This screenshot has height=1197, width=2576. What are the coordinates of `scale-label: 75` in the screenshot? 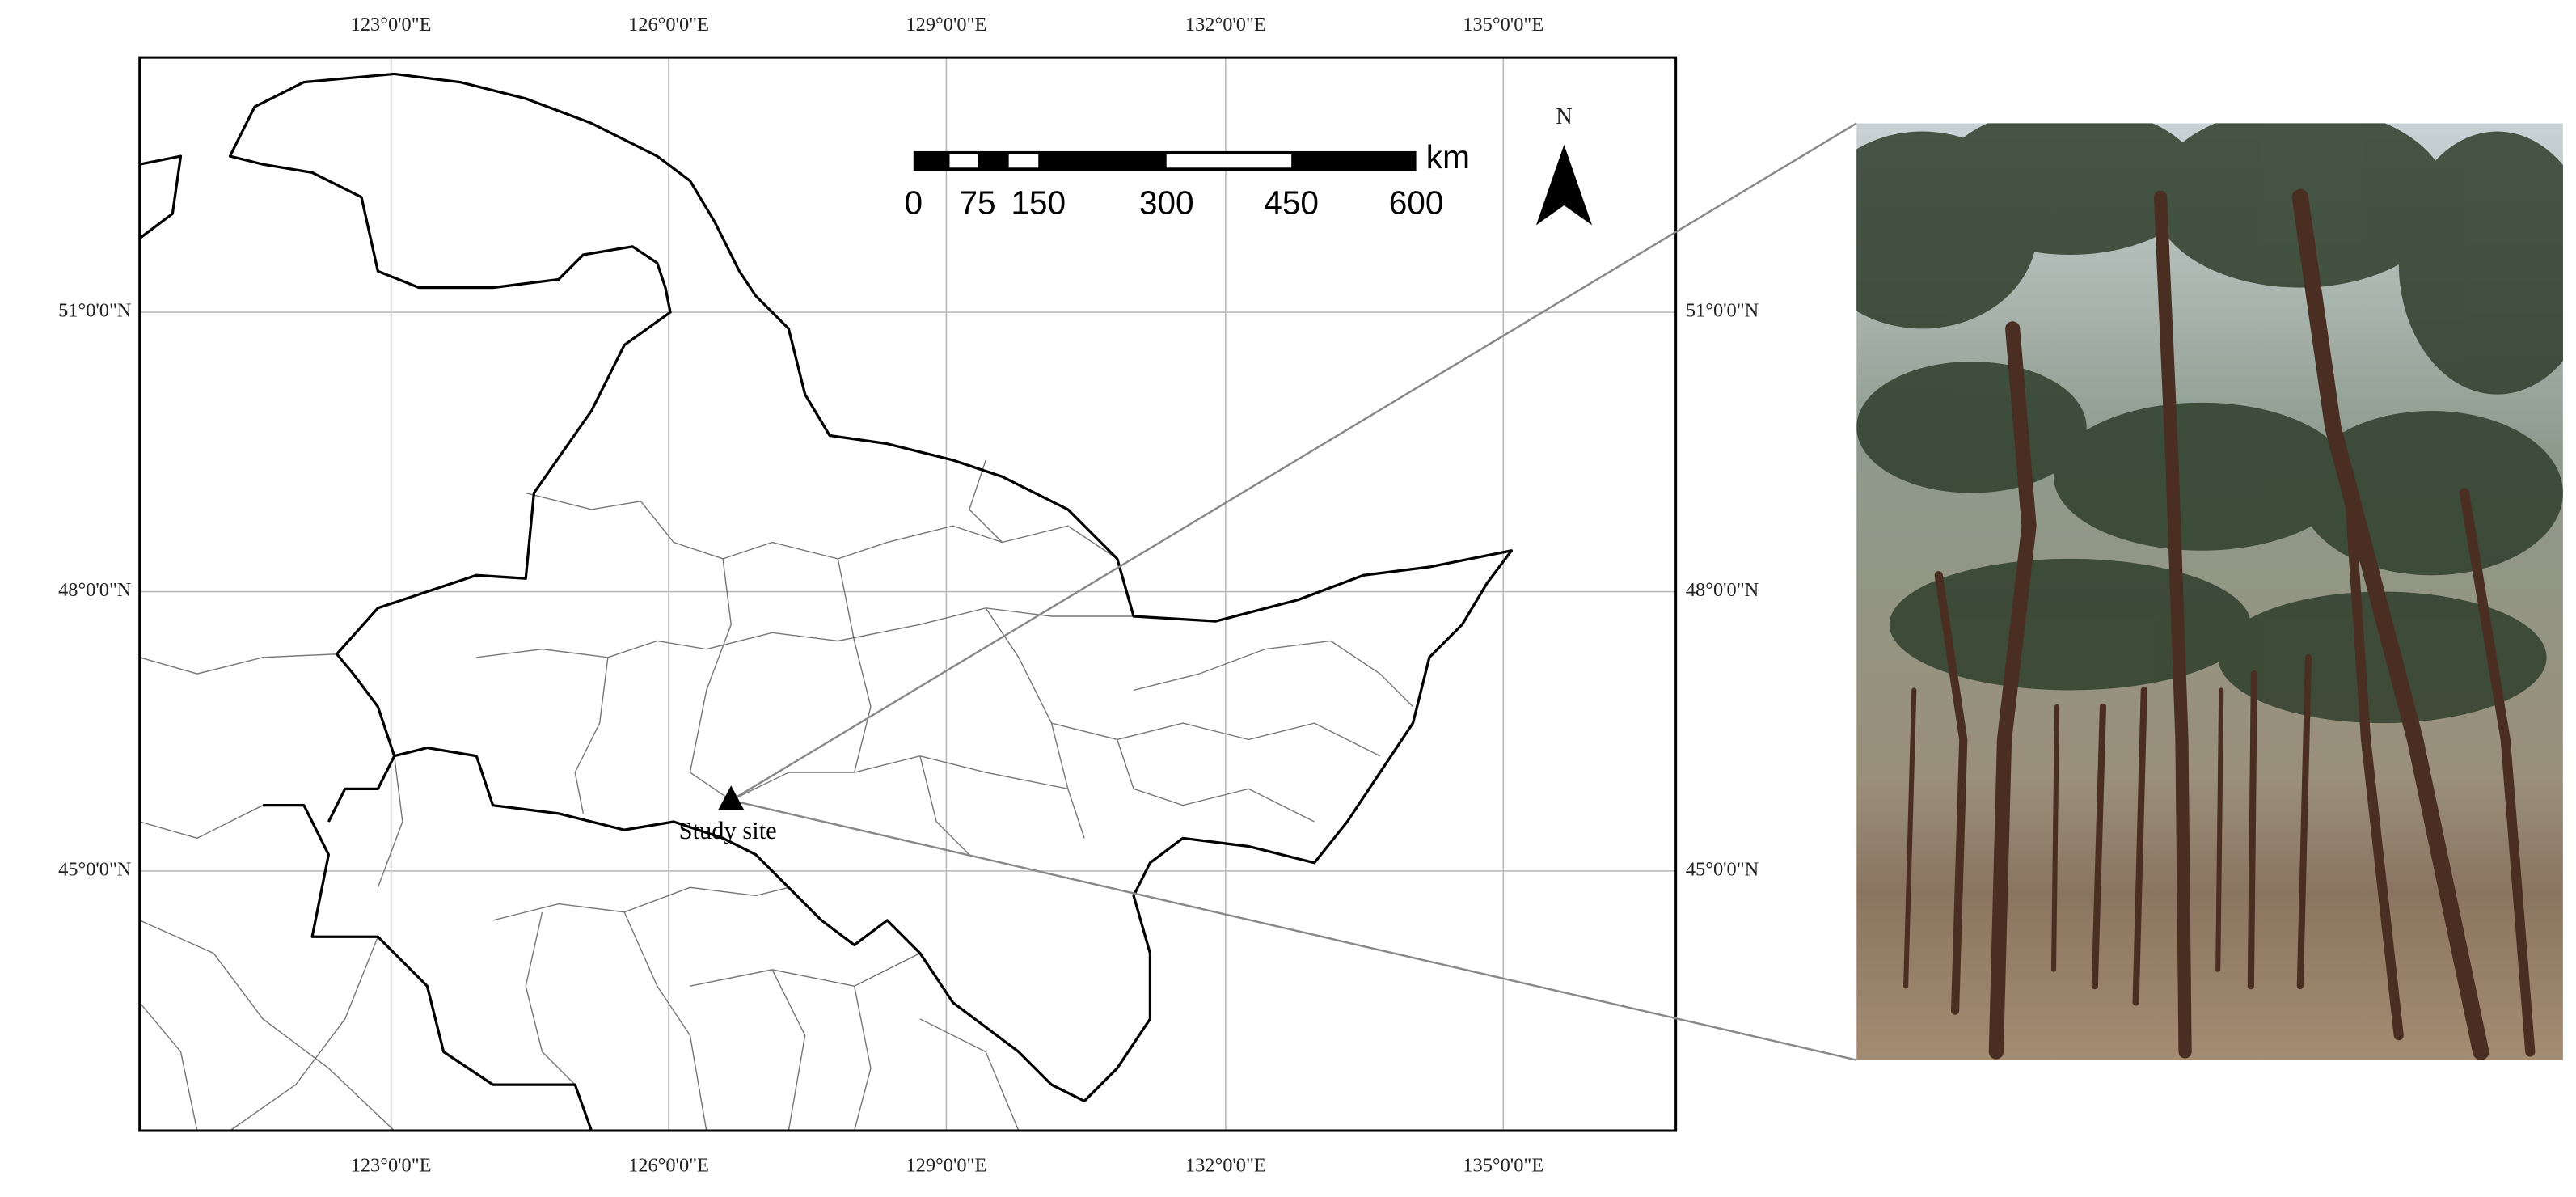 It's located at (977, 203).